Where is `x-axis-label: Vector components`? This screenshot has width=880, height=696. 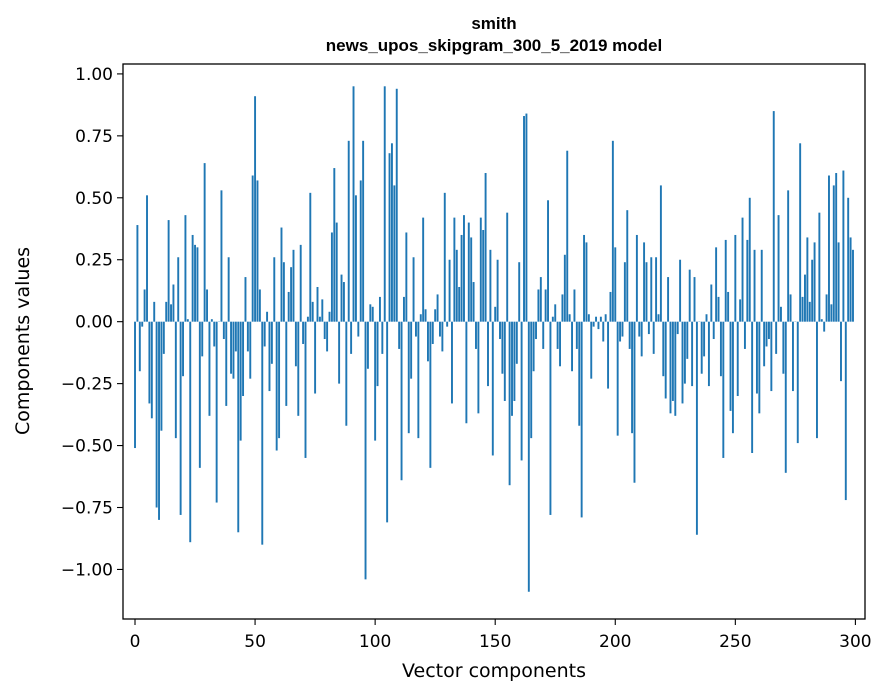
x-axis-label: Vector components is located at coordinates (494, 671).